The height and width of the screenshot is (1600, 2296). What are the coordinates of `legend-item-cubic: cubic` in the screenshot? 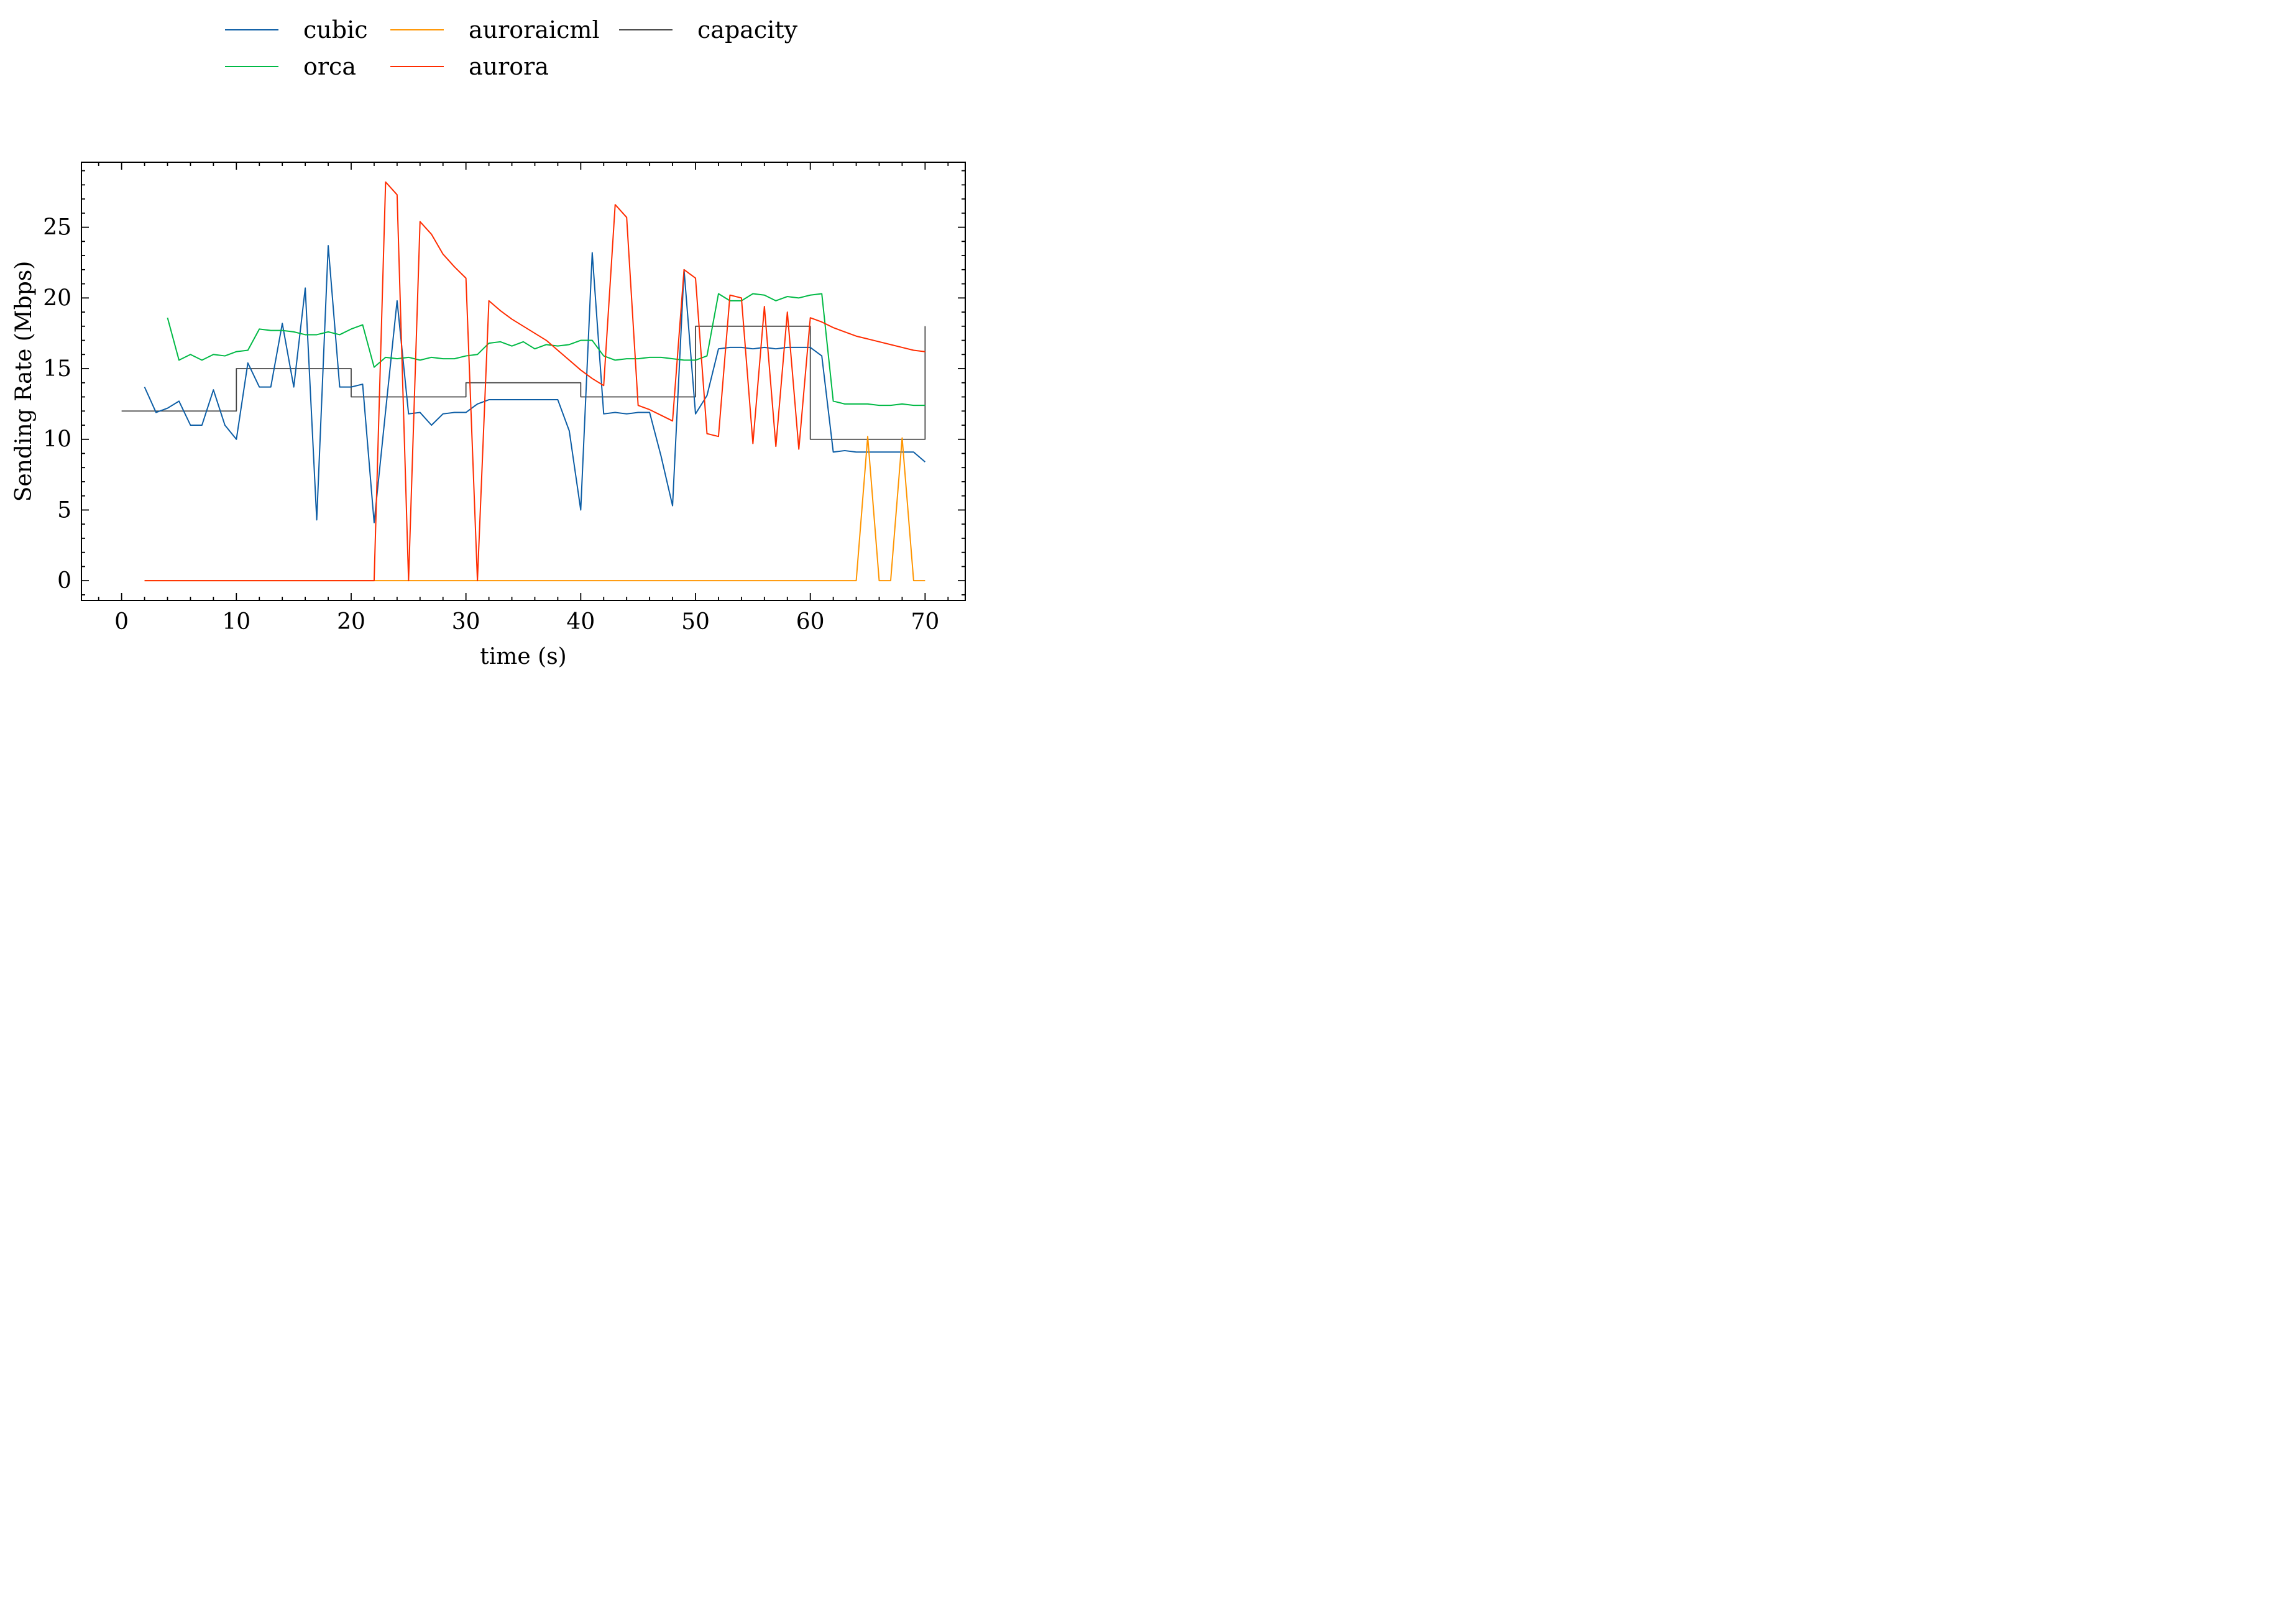 It's located at (296, 30).